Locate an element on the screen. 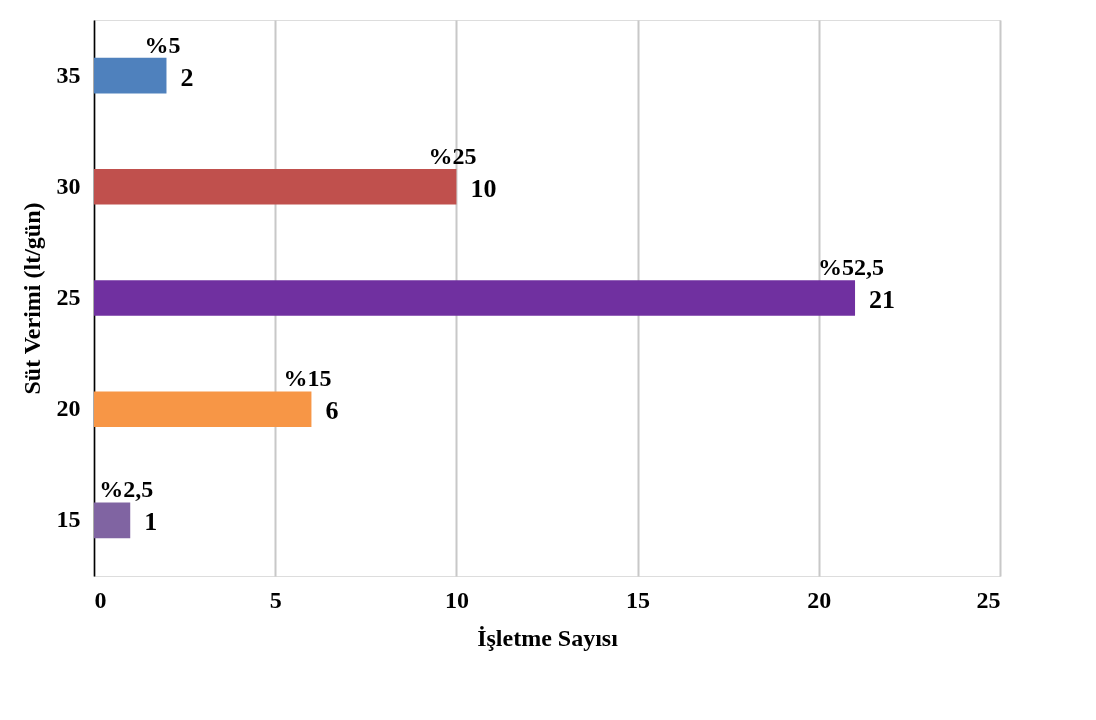 This screenshot has width=1096, height=720. x-axis-title: İşletme Sayısı is located at coordinates (548, 637).